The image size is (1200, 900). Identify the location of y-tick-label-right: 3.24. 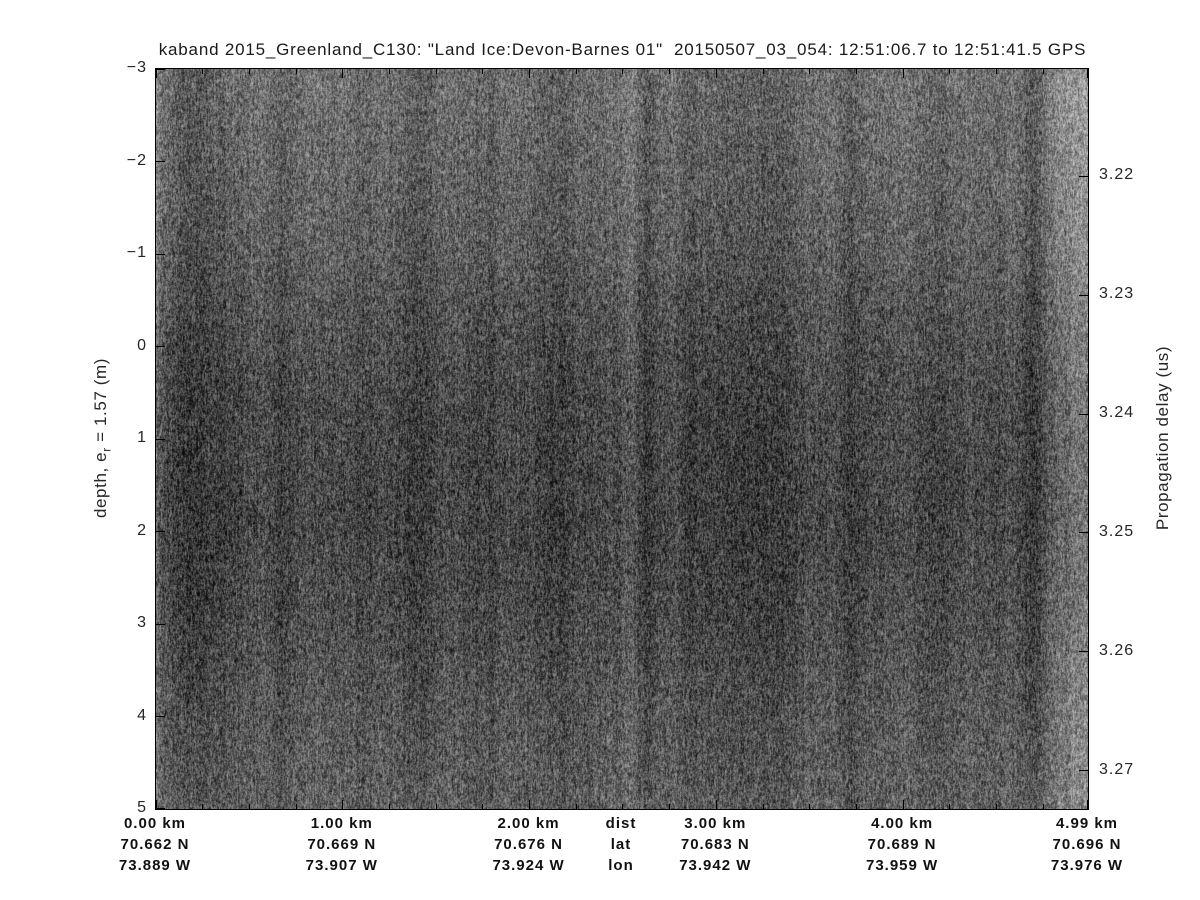
(1117, 413).